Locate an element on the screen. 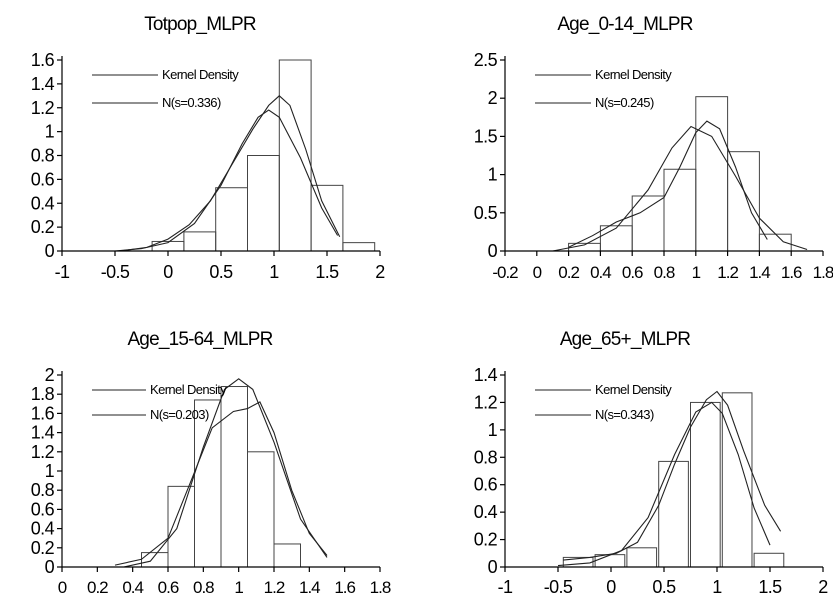  legend-label: N(s=0.336) is located at coordinates (191, 102).